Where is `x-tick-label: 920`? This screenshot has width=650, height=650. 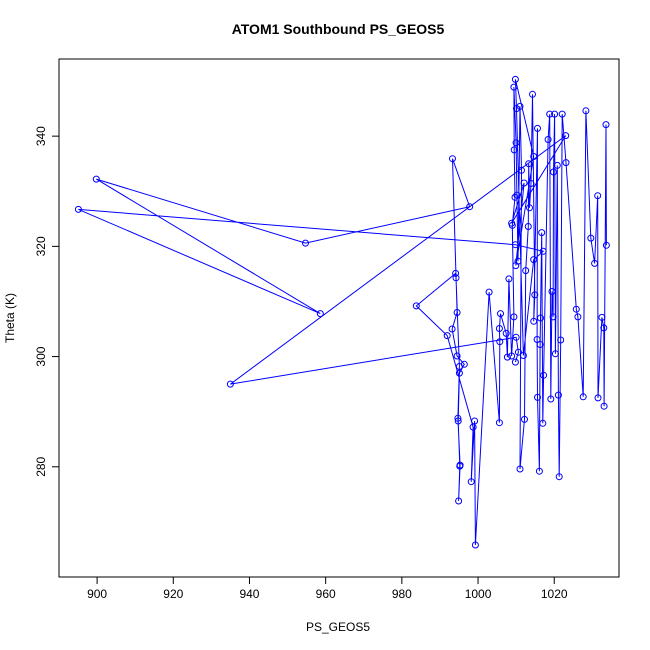 x-tick-label: 920 is located at coordinates (173, 594).